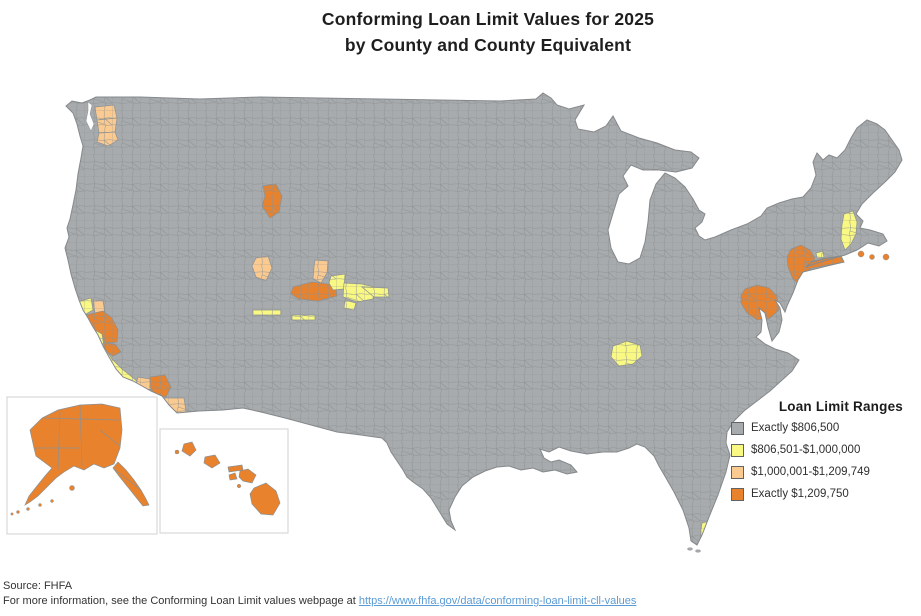  I want to click on florida-keys-islets, so click(694, 550).